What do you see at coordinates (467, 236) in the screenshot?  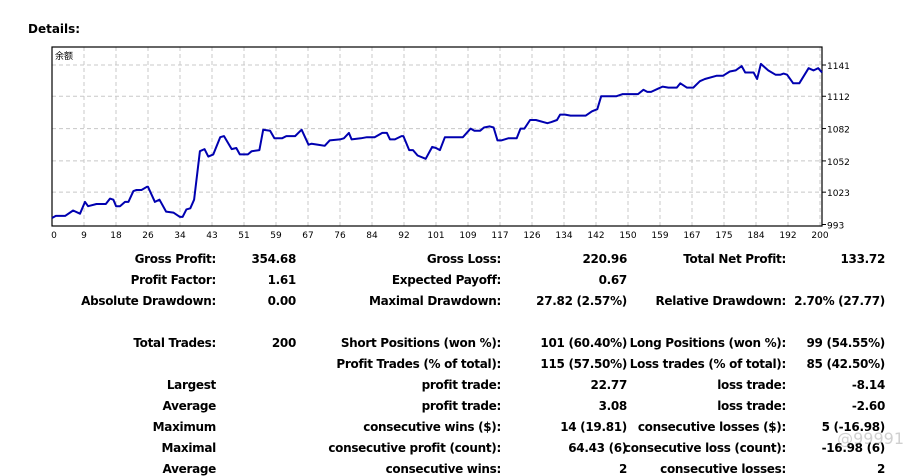 I see `x-tick-label: 109` at bounding box center [467, 236].